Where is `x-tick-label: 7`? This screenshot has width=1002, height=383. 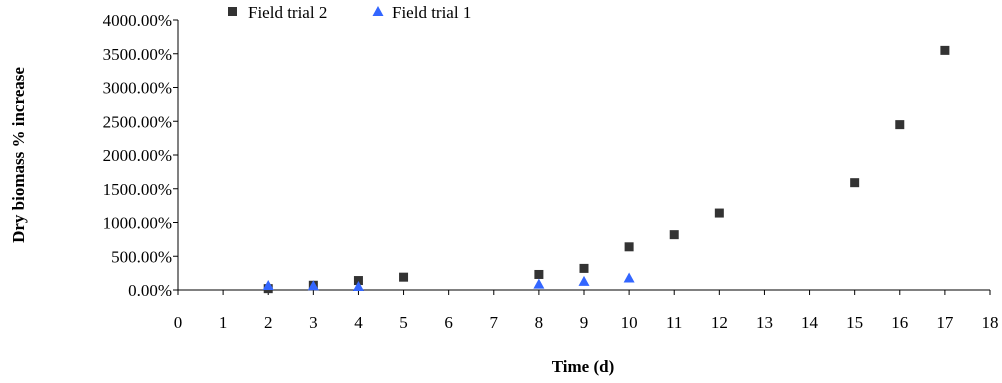 x-tick-label: 7 is located at coordinates (494, 322).